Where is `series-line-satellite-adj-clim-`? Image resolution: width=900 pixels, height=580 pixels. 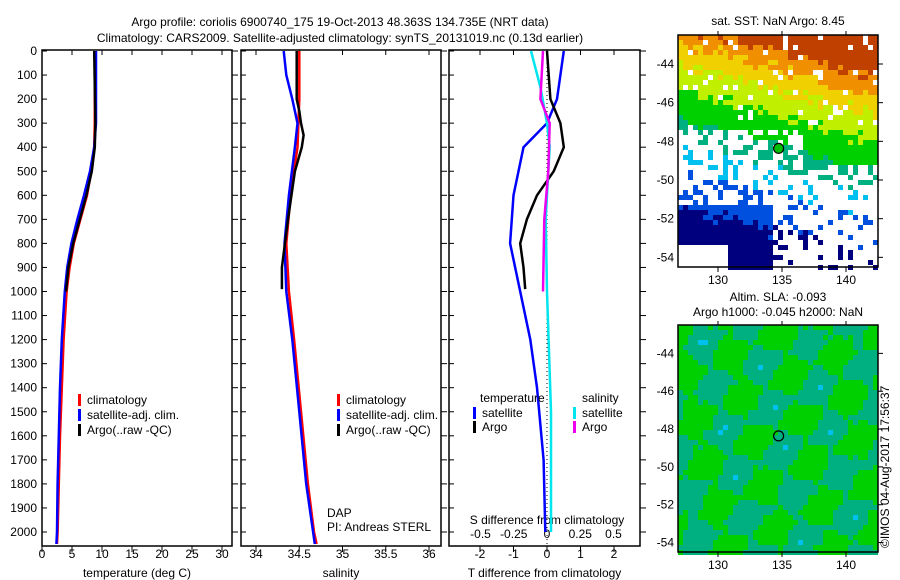 series-line-satellite-adj-clim- is located at coordinates (76, 298).